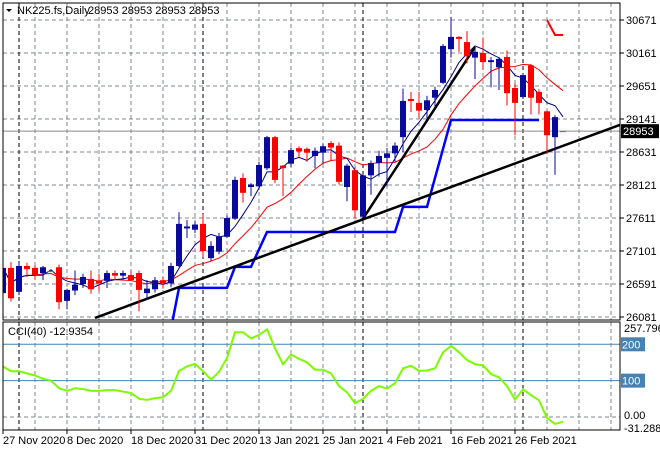 The width and height of the screenshot is (660, 450). I want to click on trendline, so click(419, 133).